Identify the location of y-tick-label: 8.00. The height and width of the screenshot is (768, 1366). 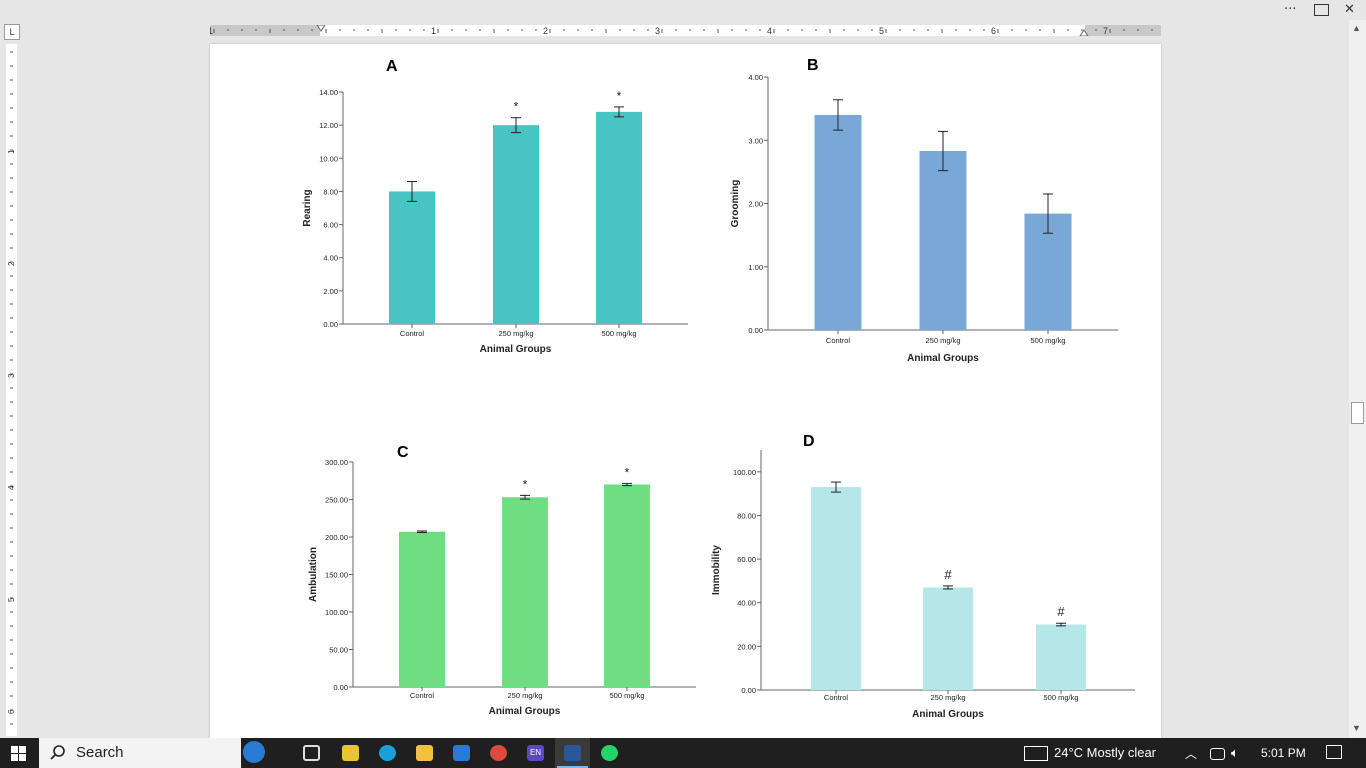
(330, 191).